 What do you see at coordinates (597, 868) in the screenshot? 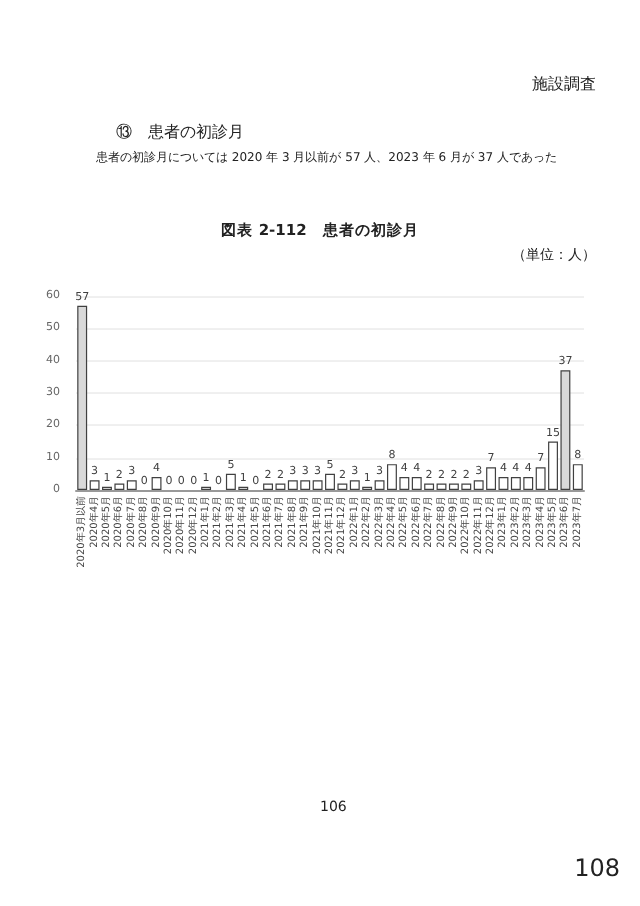
I see `text: 108` at bounding box center [597, 868].